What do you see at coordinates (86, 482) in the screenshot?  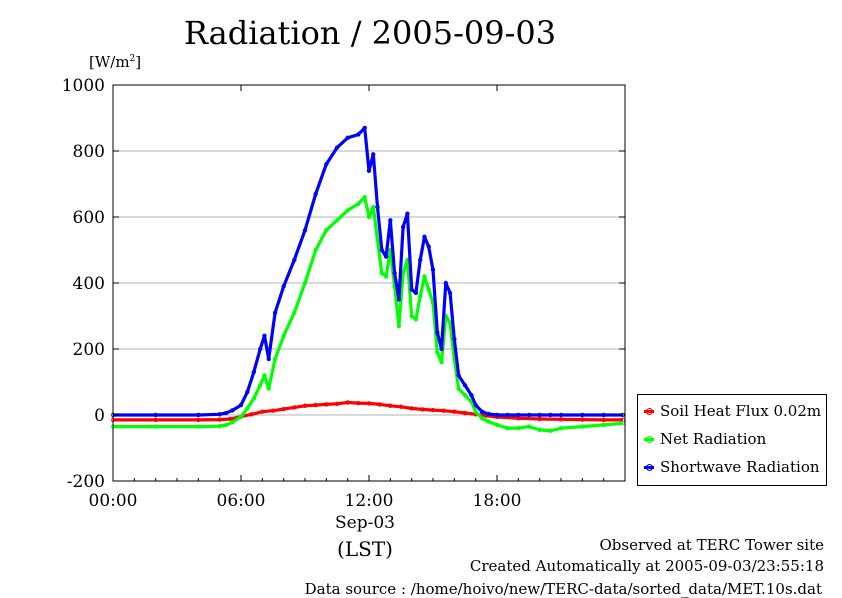 I see `y-tick-label: -200` at bounding box center [86, 482].